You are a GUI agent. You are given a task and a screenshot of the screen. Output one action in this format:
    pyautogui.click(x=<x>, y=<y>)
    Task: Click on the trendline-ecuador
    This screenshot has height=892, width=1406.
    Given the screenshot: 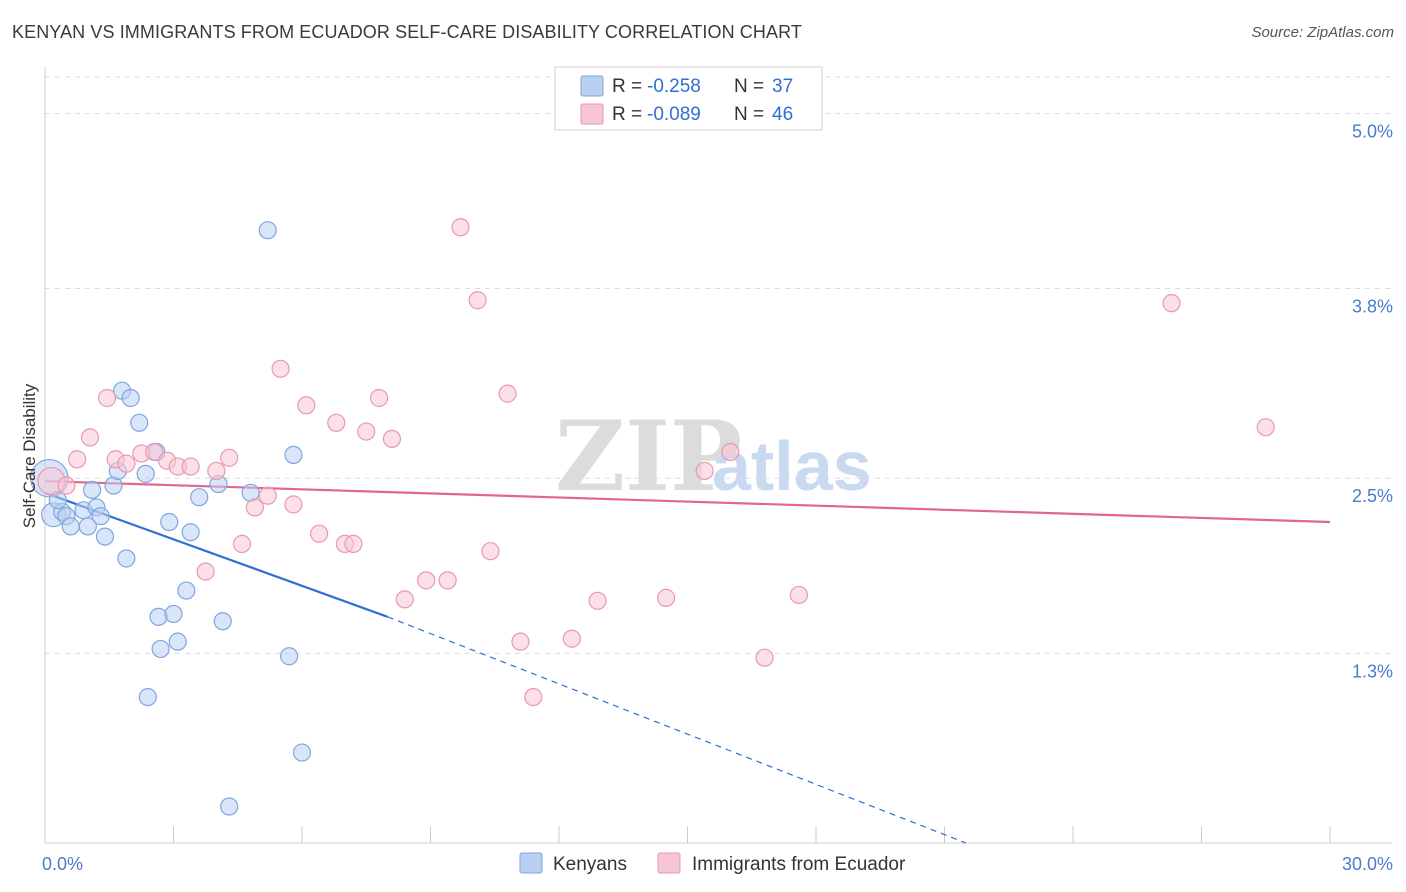 What is the action you would take?
    pyautogui.click(x=687, y=502)
    